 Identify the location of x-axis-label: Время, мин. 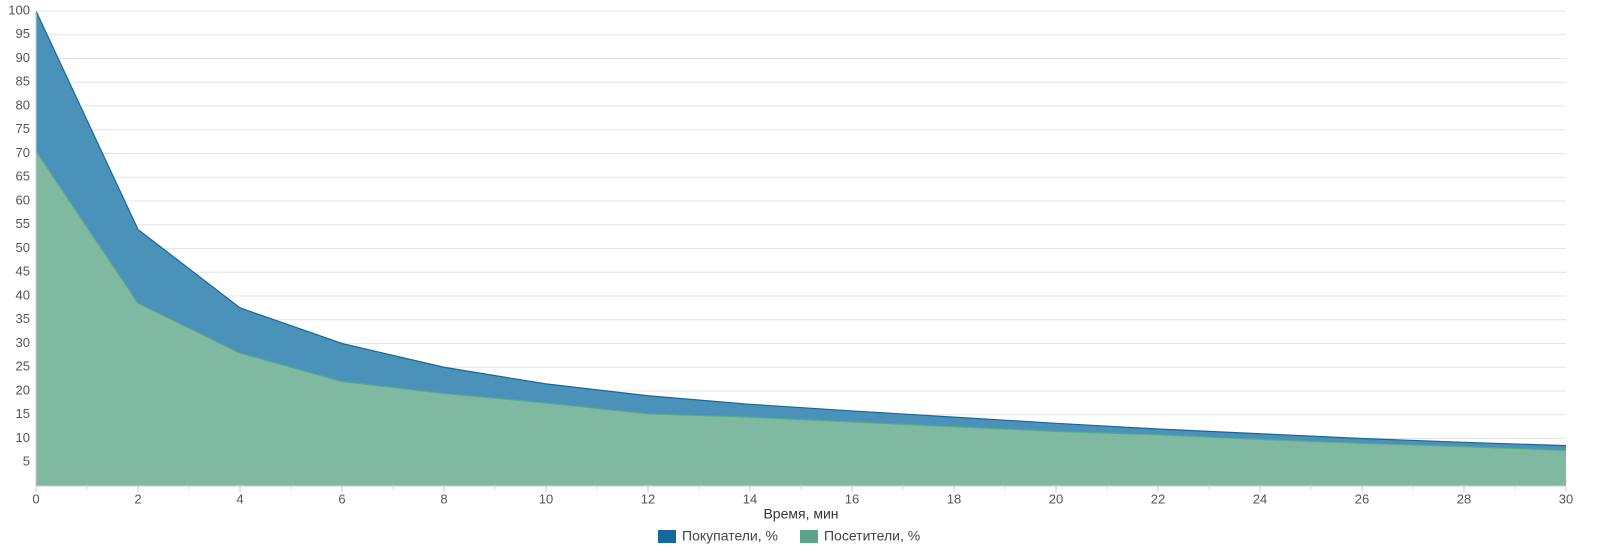
(800, 514).